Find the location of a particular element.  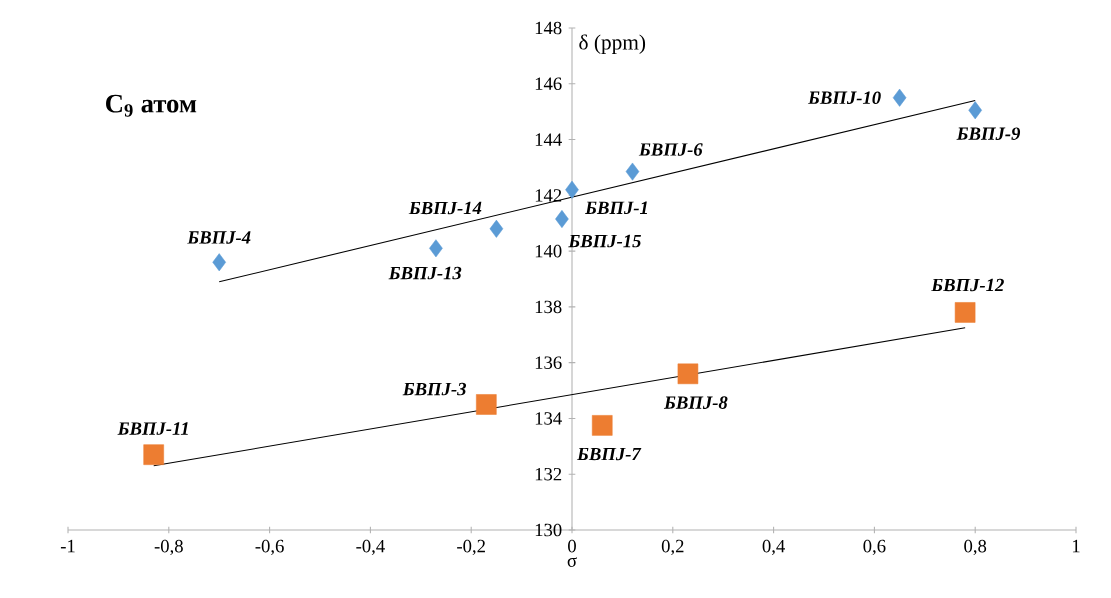

y-tick-label: 136 is located at coordinates (548, 362).